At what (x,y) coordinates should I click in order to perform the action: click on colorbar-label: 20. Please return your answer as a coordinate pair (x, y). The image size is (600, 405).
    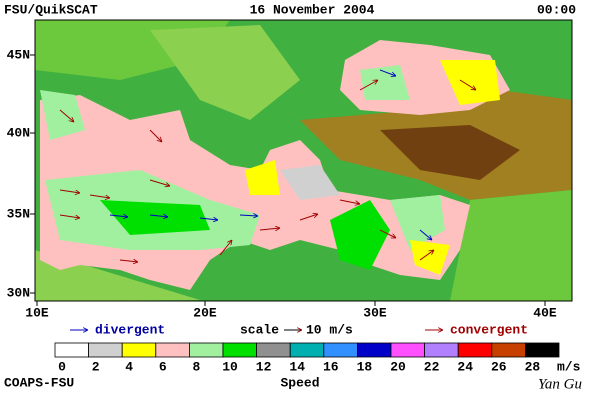
    Looking at the image, I should click on (398, 366).